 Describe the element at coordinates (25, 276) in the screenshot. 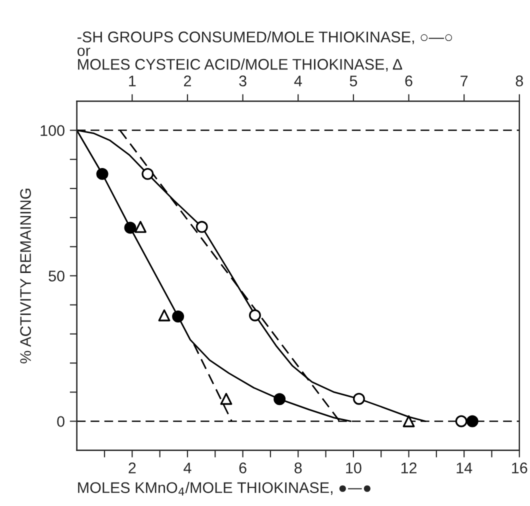

I see `y-axis-title: % ACTIVITY REMAINING` at that location.